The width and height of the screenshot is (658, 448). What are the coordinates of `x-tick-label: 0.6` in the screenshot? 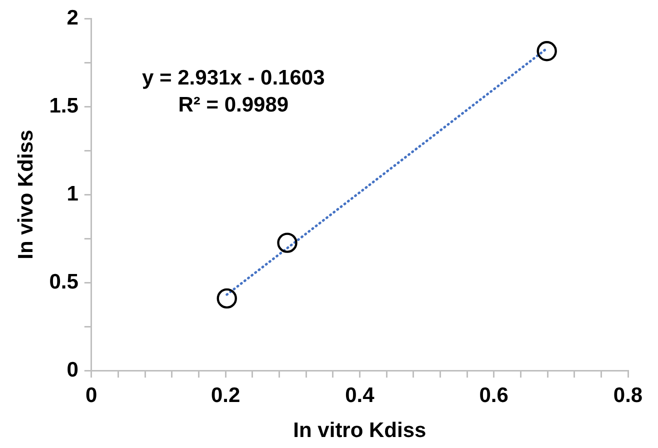 It's located at (493, 395).